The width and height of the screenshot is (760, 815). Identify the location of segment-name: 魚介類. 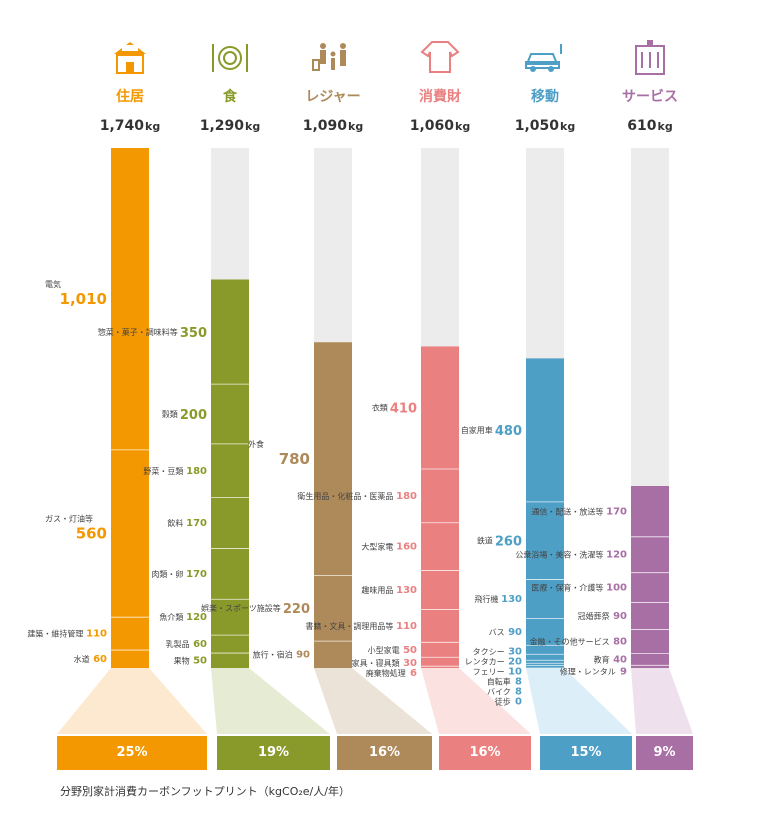
(171, 617).